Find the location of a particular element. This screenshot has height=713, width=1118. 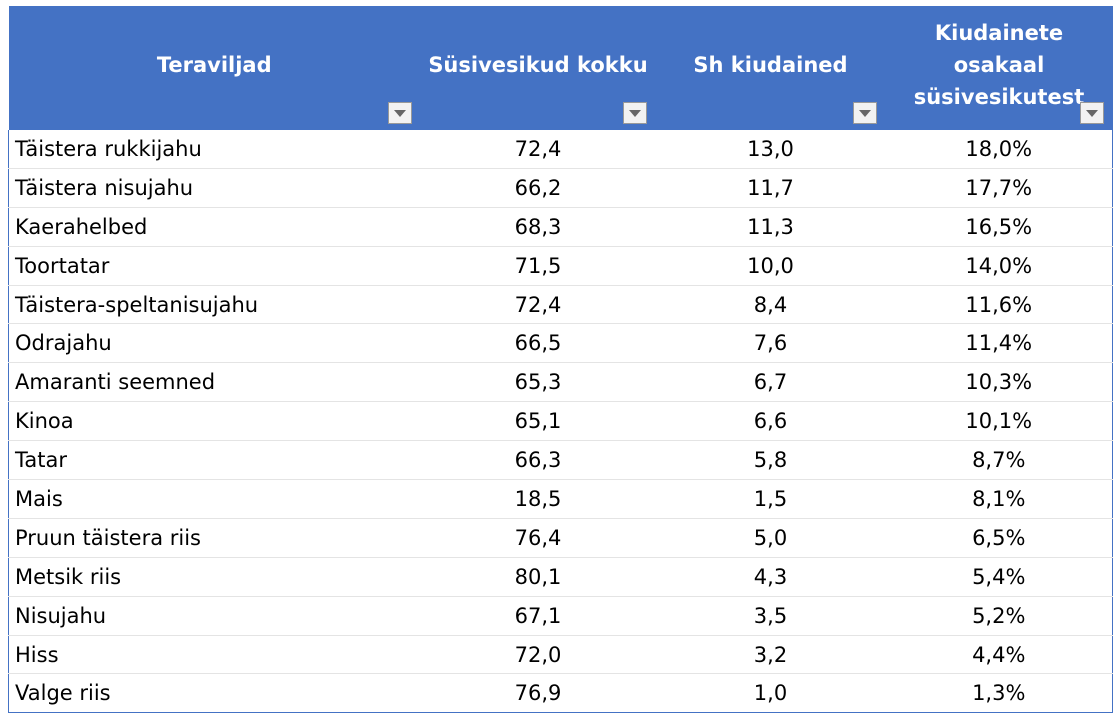

row-label: Nisujahu is located at coordinates (214, 616).